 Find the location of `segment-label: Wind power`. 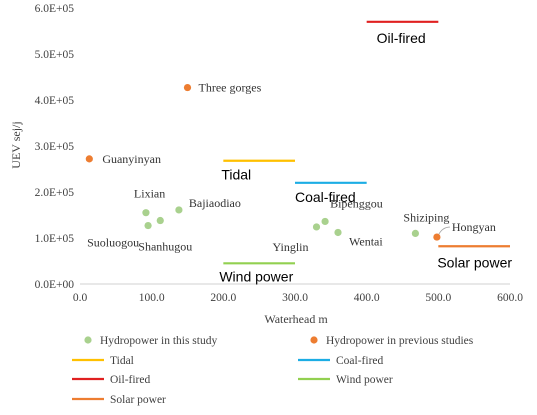

segment-label: Wind power is located at coordinates (256, 276).